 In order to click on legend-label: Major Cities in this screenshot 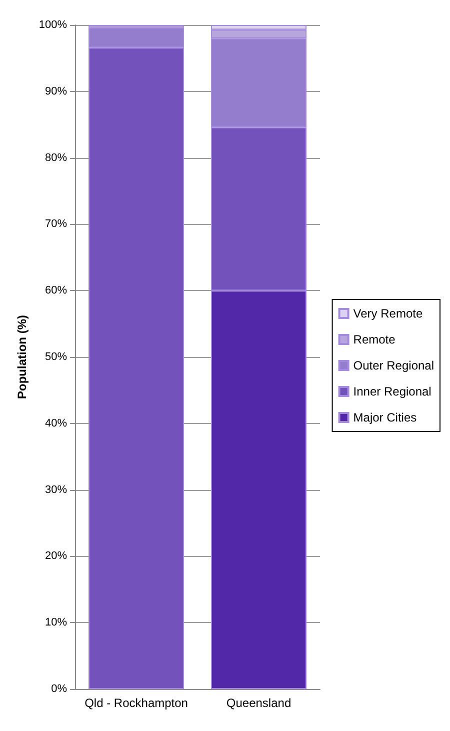, I will do `click(385, 417)`.